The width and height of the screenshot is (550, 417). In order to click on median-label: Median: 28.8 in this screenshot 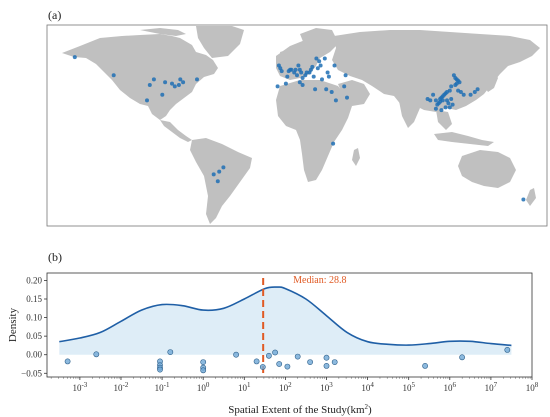, I will do `click(319, 280)`.